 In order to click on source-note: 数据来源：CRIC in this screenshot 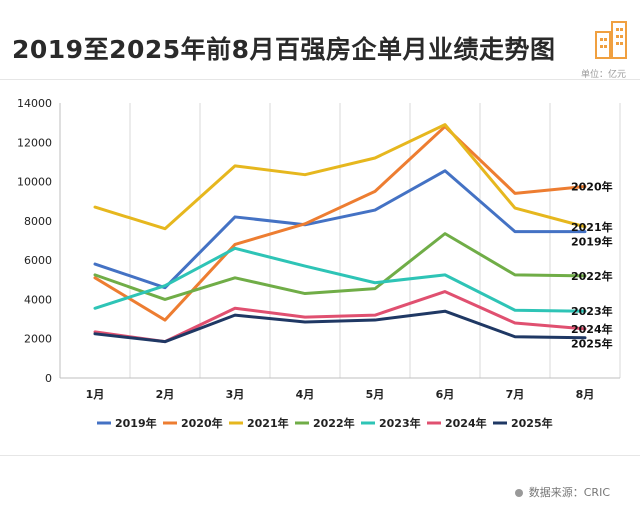, I will do `click(562, 492)`.